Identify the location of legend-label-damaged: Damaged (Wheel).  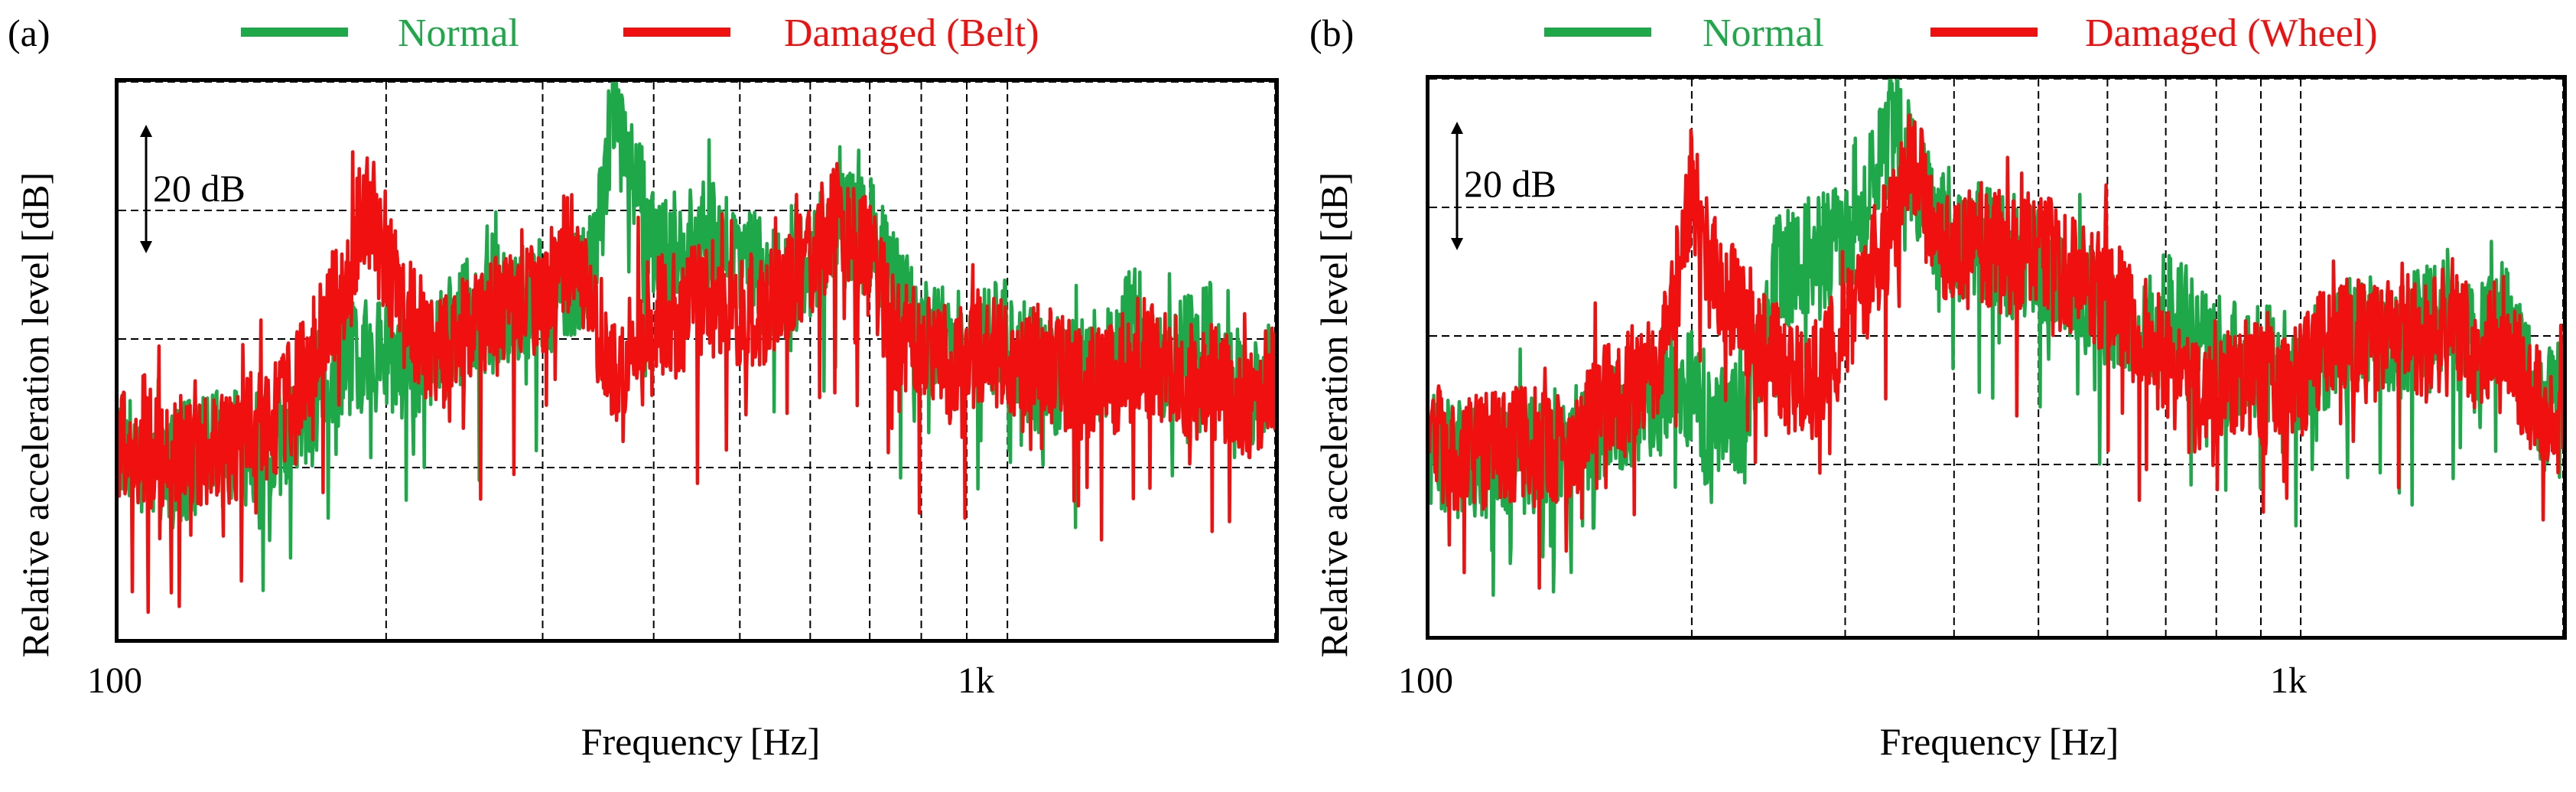
(2231, 33).